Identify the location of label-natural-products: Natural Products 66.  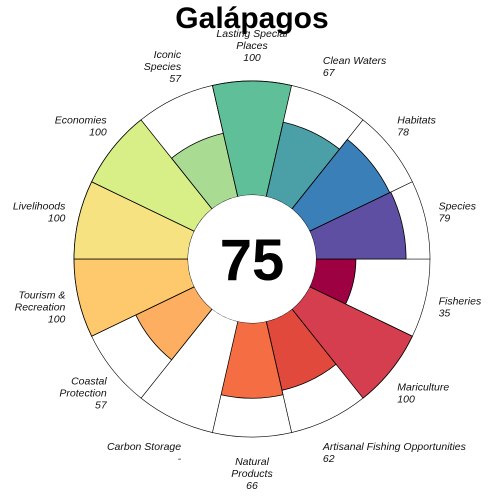
(252, 474).